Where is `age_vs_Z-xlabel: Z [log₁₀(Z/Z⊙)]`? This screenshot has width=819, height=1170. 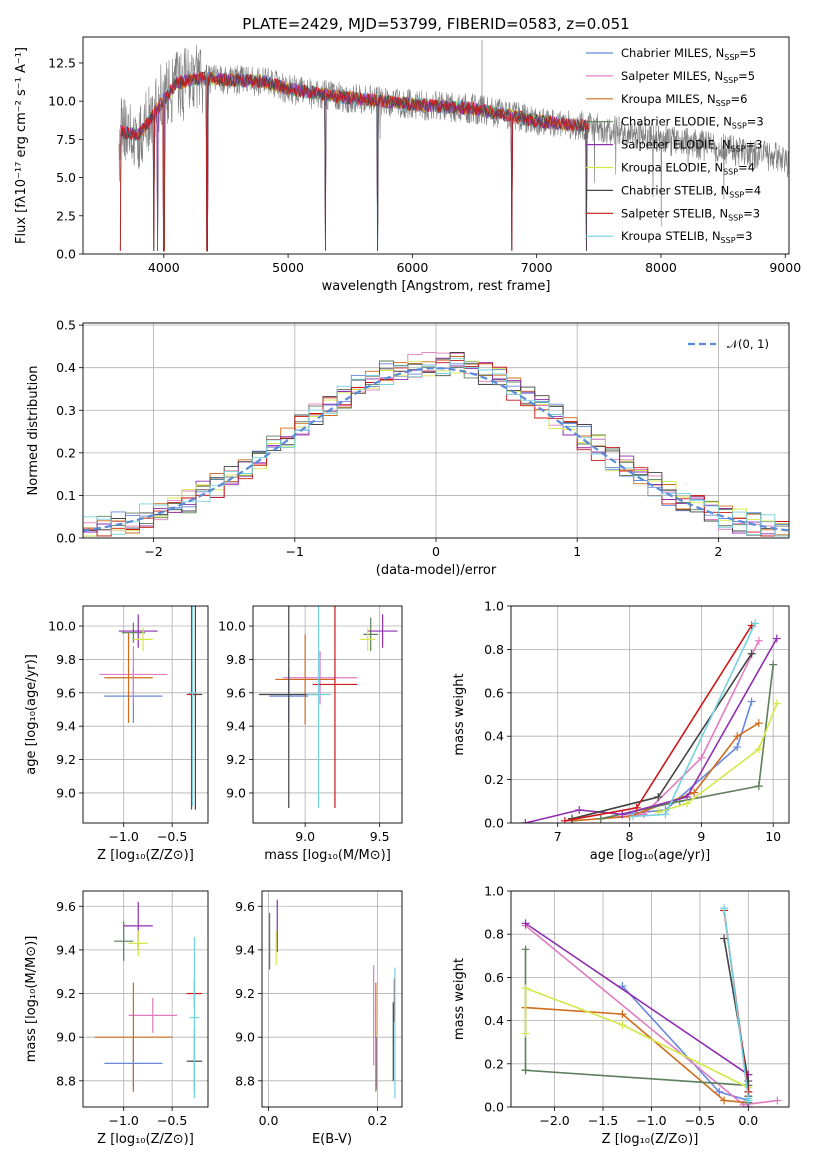 age_vs_Z-xlabel: Z [log₁₀(Z/Z⊙)] is located at coordinates (145, 855).